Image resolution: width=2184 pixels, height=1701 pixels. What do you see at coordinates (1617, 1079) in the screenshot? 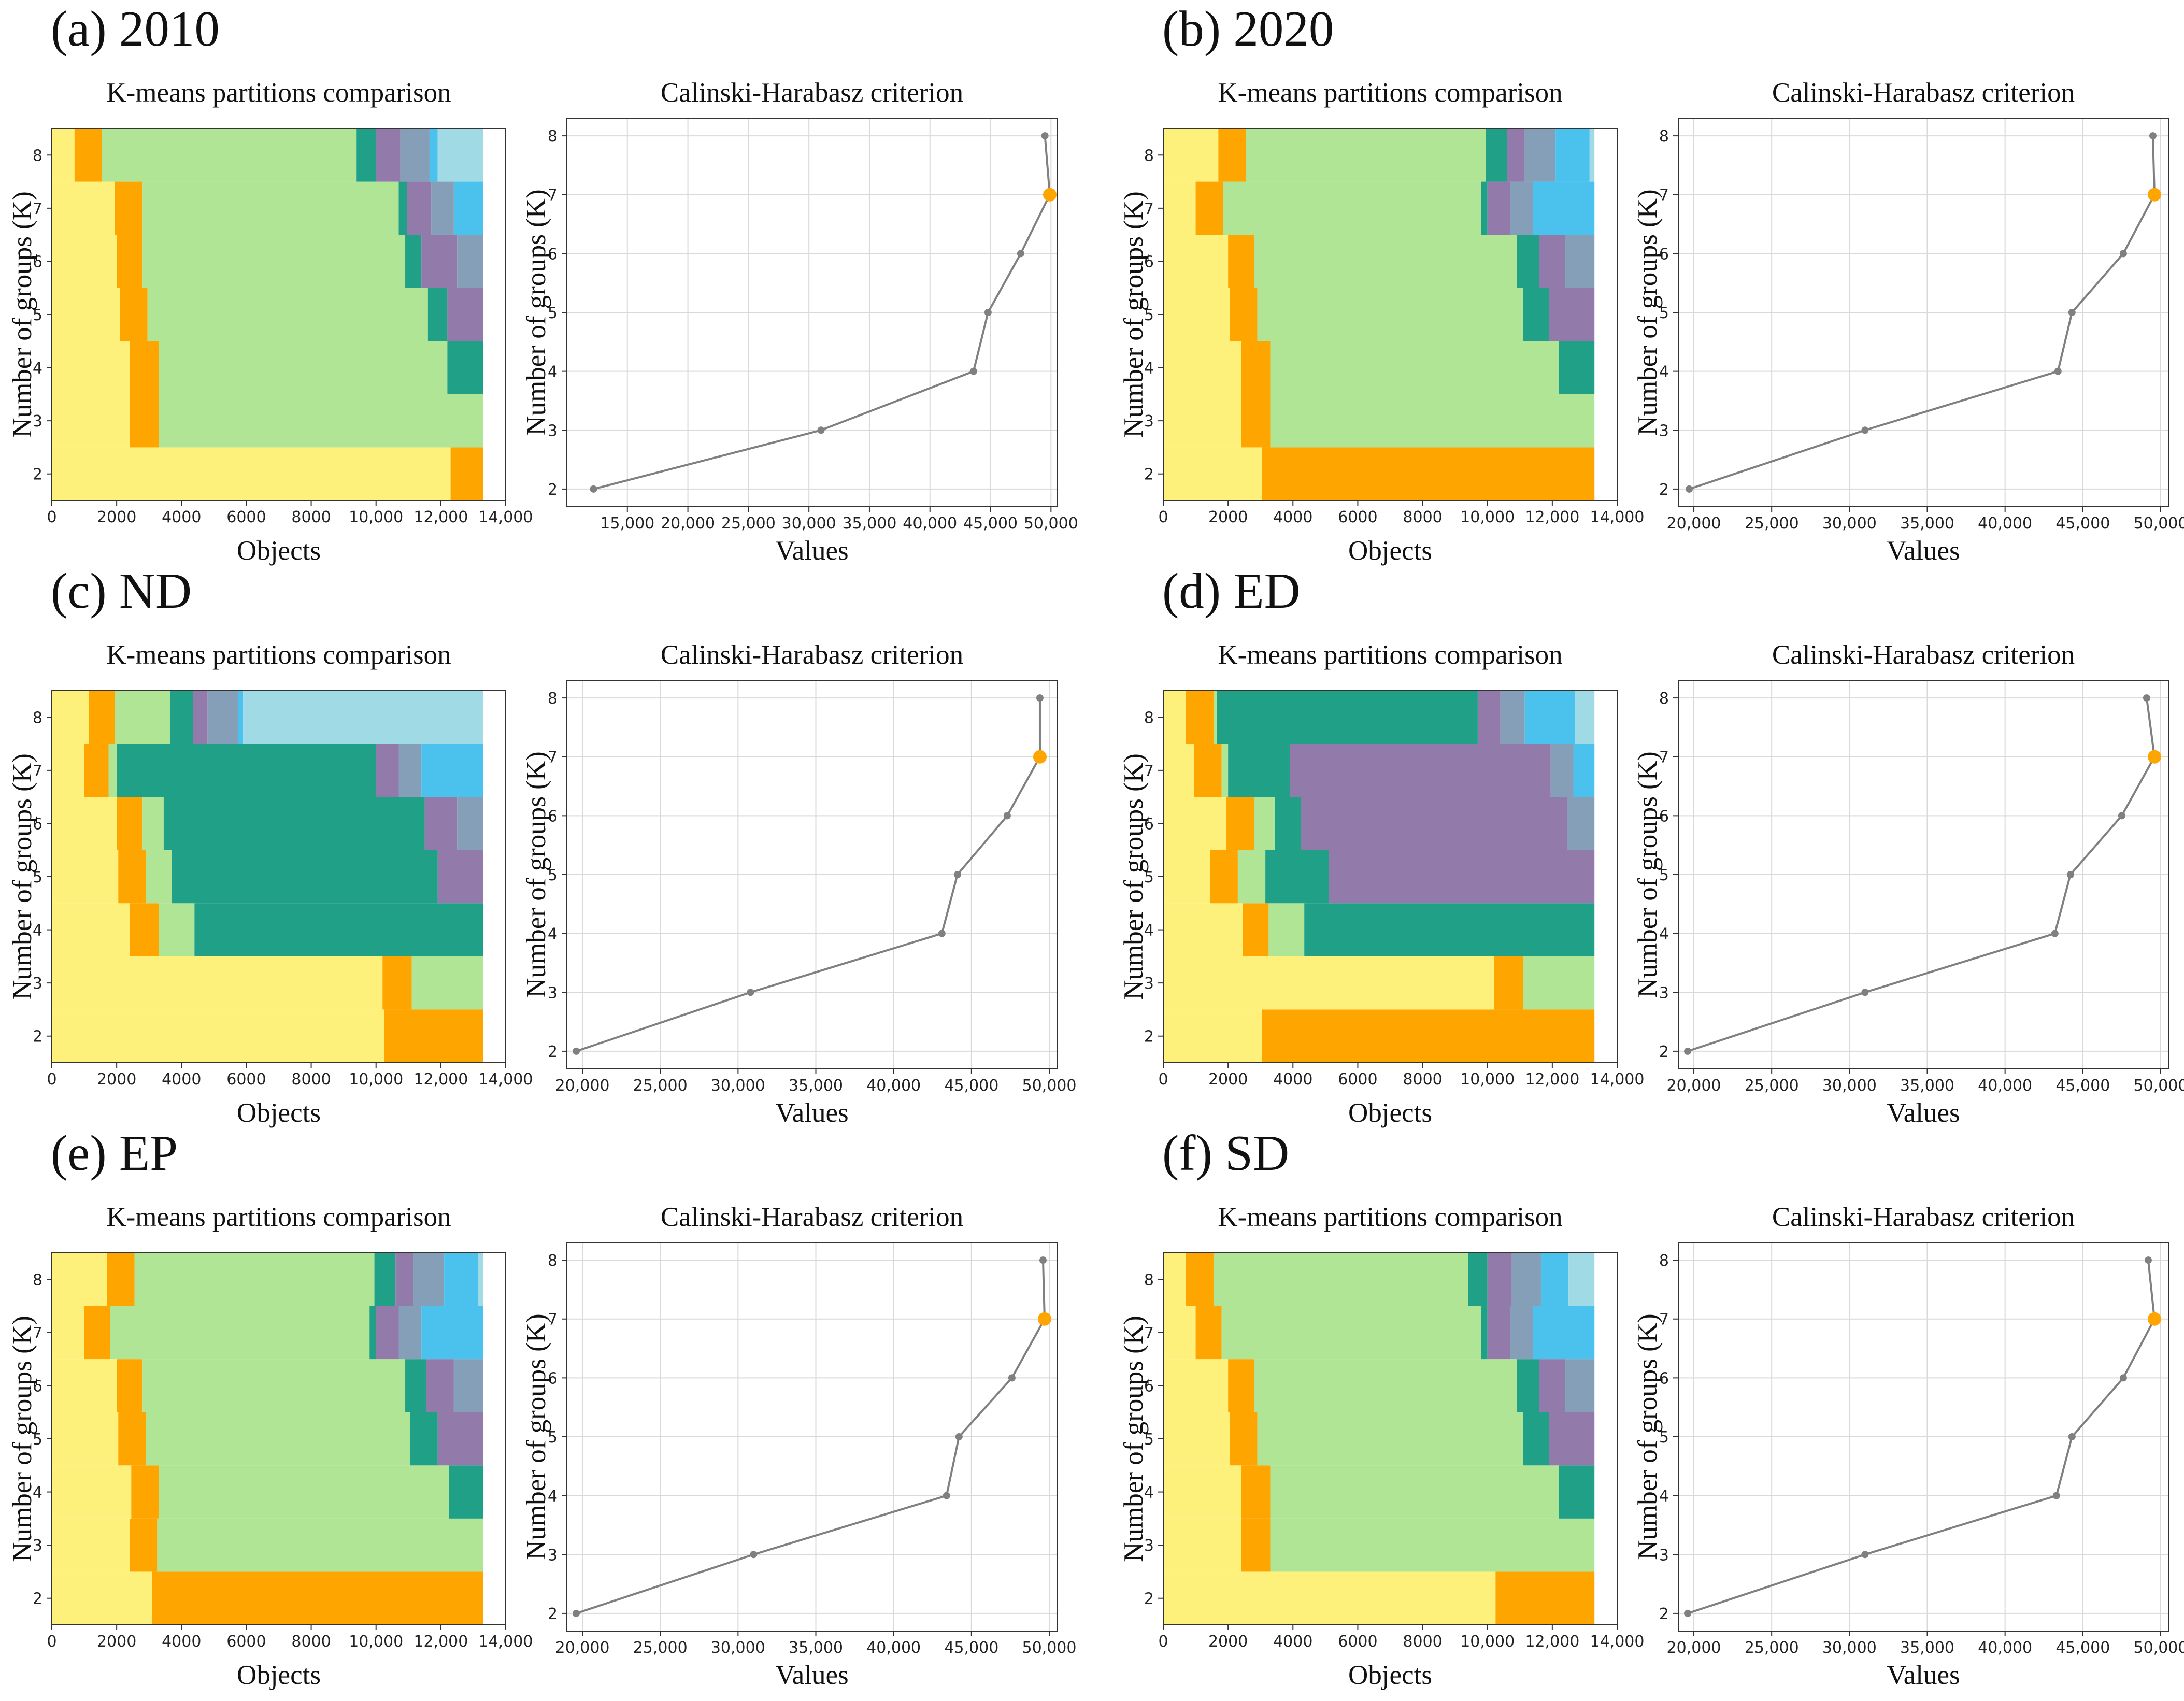
I see `x-tick-label: 14,000` at bounding box center [1617, 1079].